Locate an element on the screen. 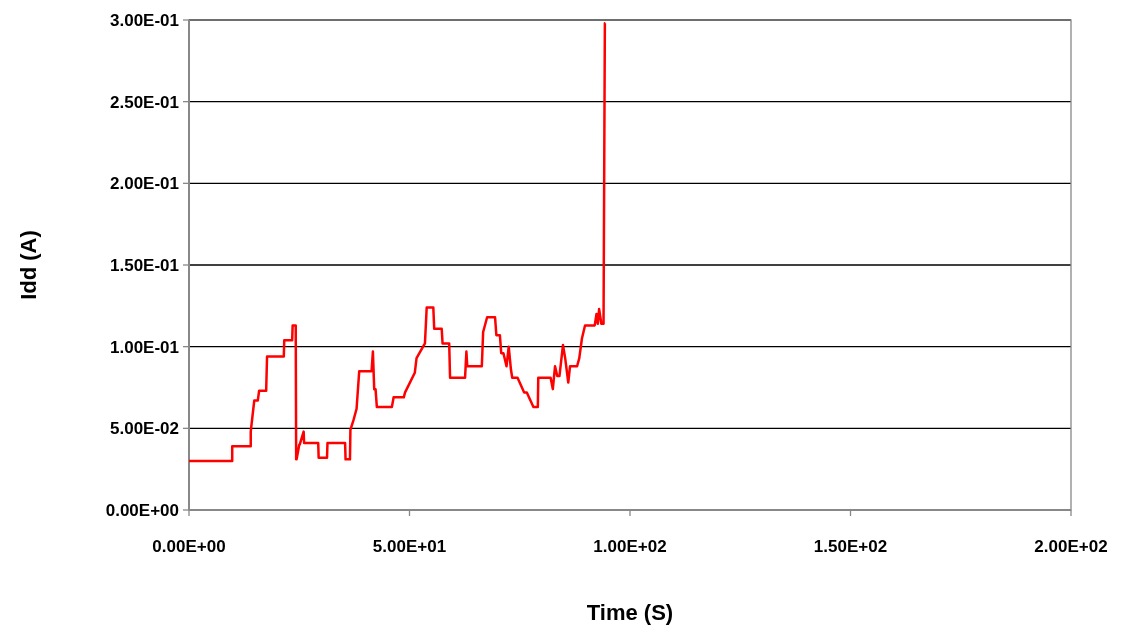  y-tick-label: 1.00E-01 is located at coordinates (144, 347).